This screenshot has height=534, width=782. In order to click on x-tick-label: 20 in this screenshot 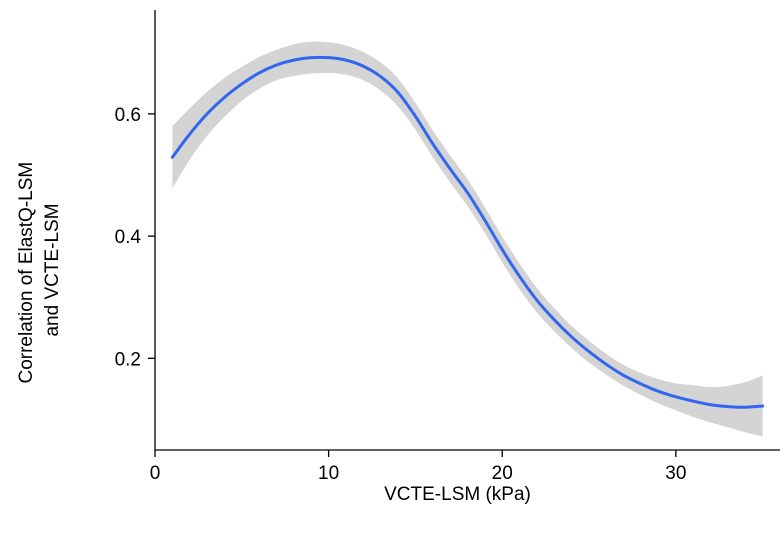, I will do `click(502, 473)`.